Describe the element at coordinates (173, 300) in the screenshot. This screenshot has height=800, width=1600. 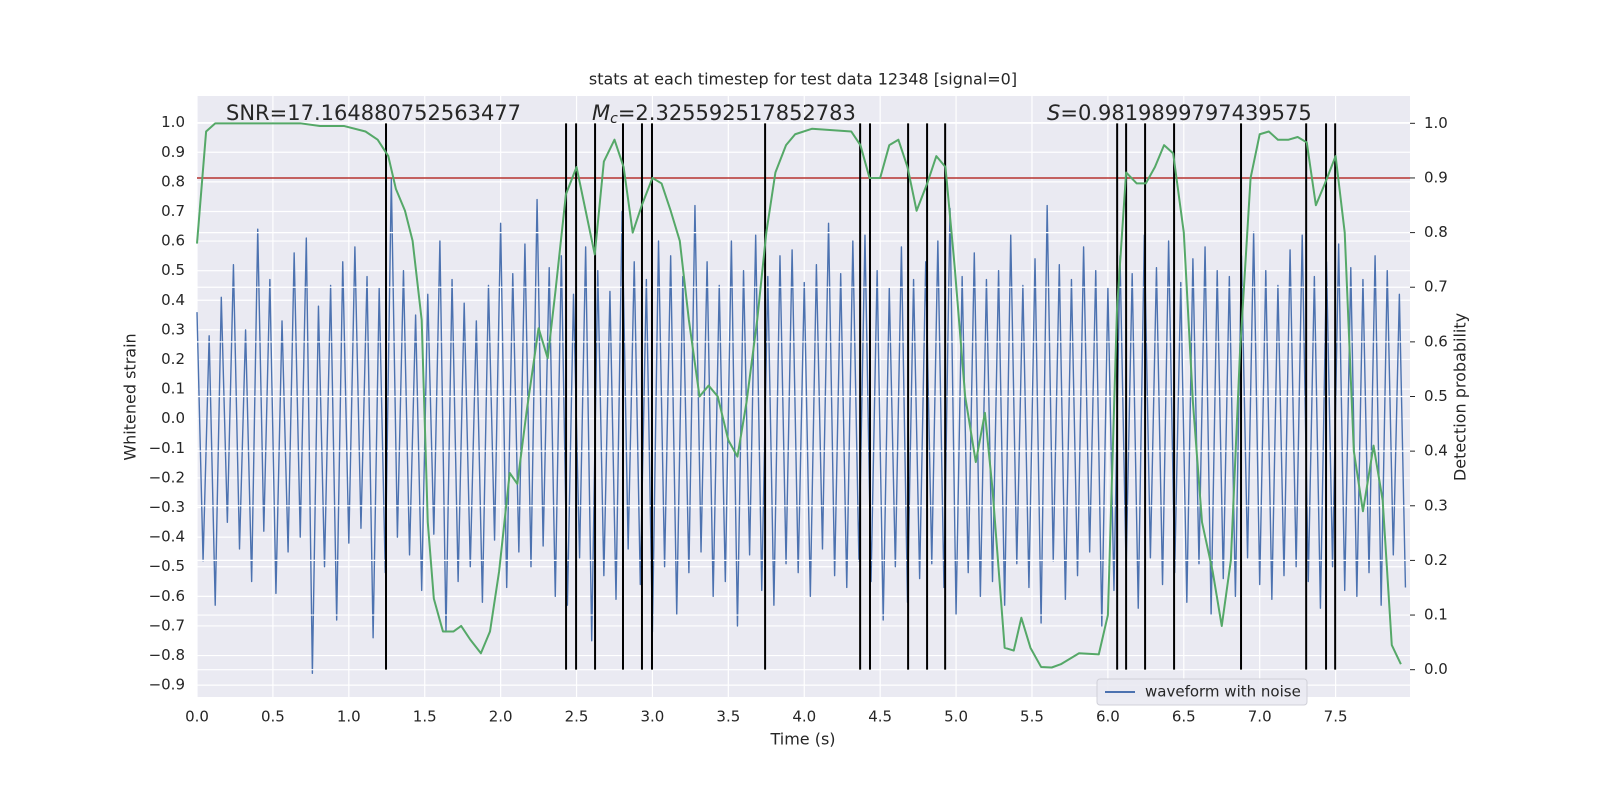
I see `y-tick-label: 0.4` at that location.